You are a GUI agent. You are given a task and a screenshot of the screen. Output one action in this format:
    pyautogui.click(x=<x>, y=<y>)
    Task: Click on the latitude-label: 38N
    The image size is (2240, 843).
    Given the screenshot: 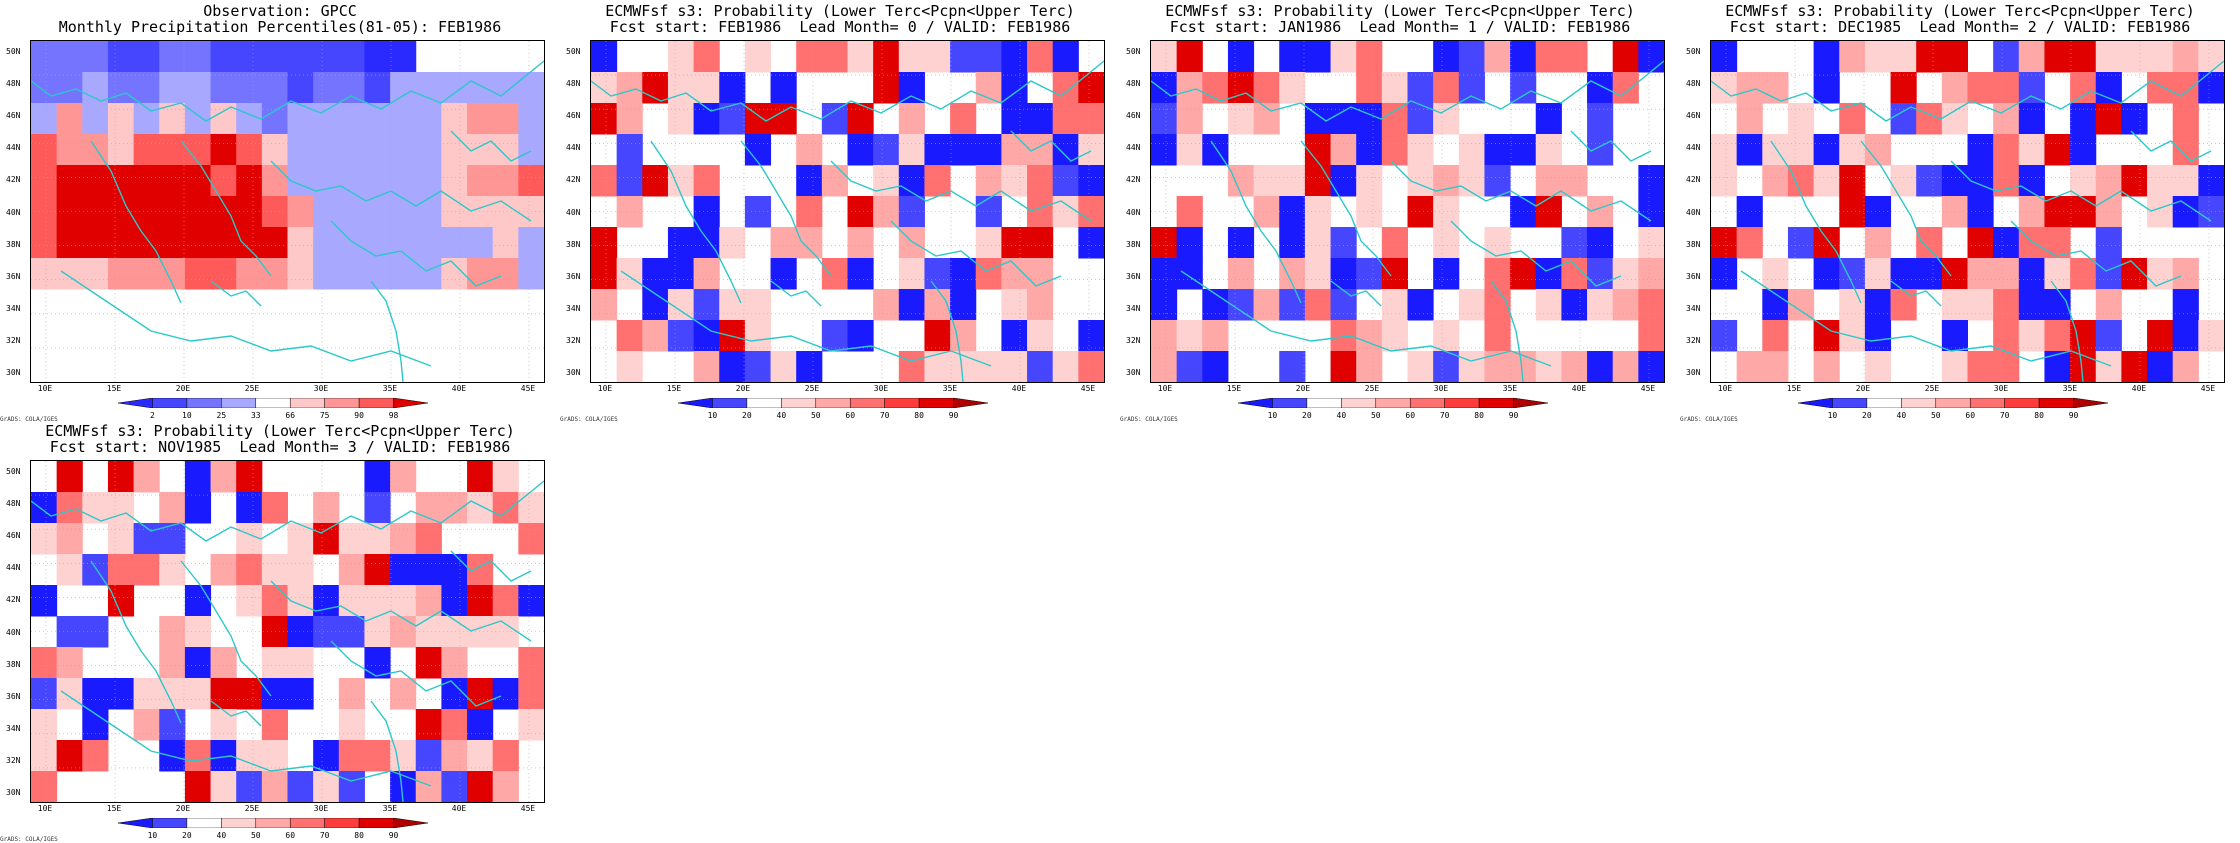 What is the action you would take?
    pyautogui.click(x=573, y=244)
    